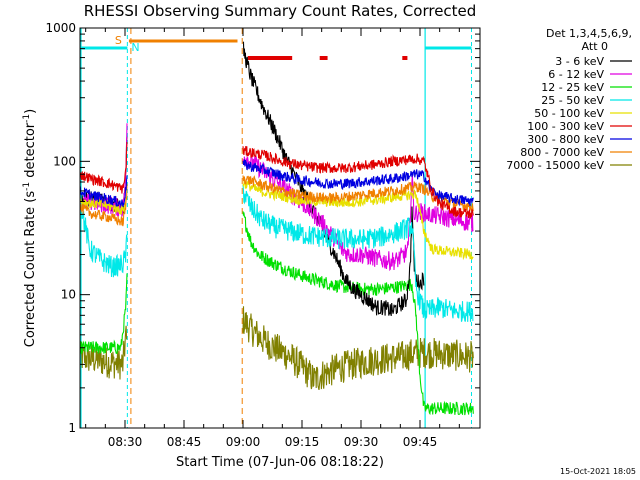  I want to click on night-label: N, so click(135, 47).